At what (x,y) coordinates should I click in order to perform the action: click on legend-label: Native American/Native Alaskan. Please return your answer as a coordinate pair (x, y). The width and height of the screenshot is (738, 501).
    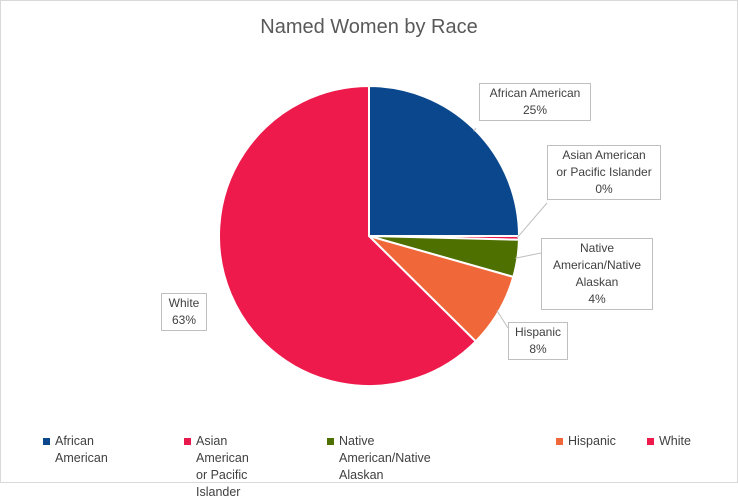
    Looking at the image, I should click on (385, 458).